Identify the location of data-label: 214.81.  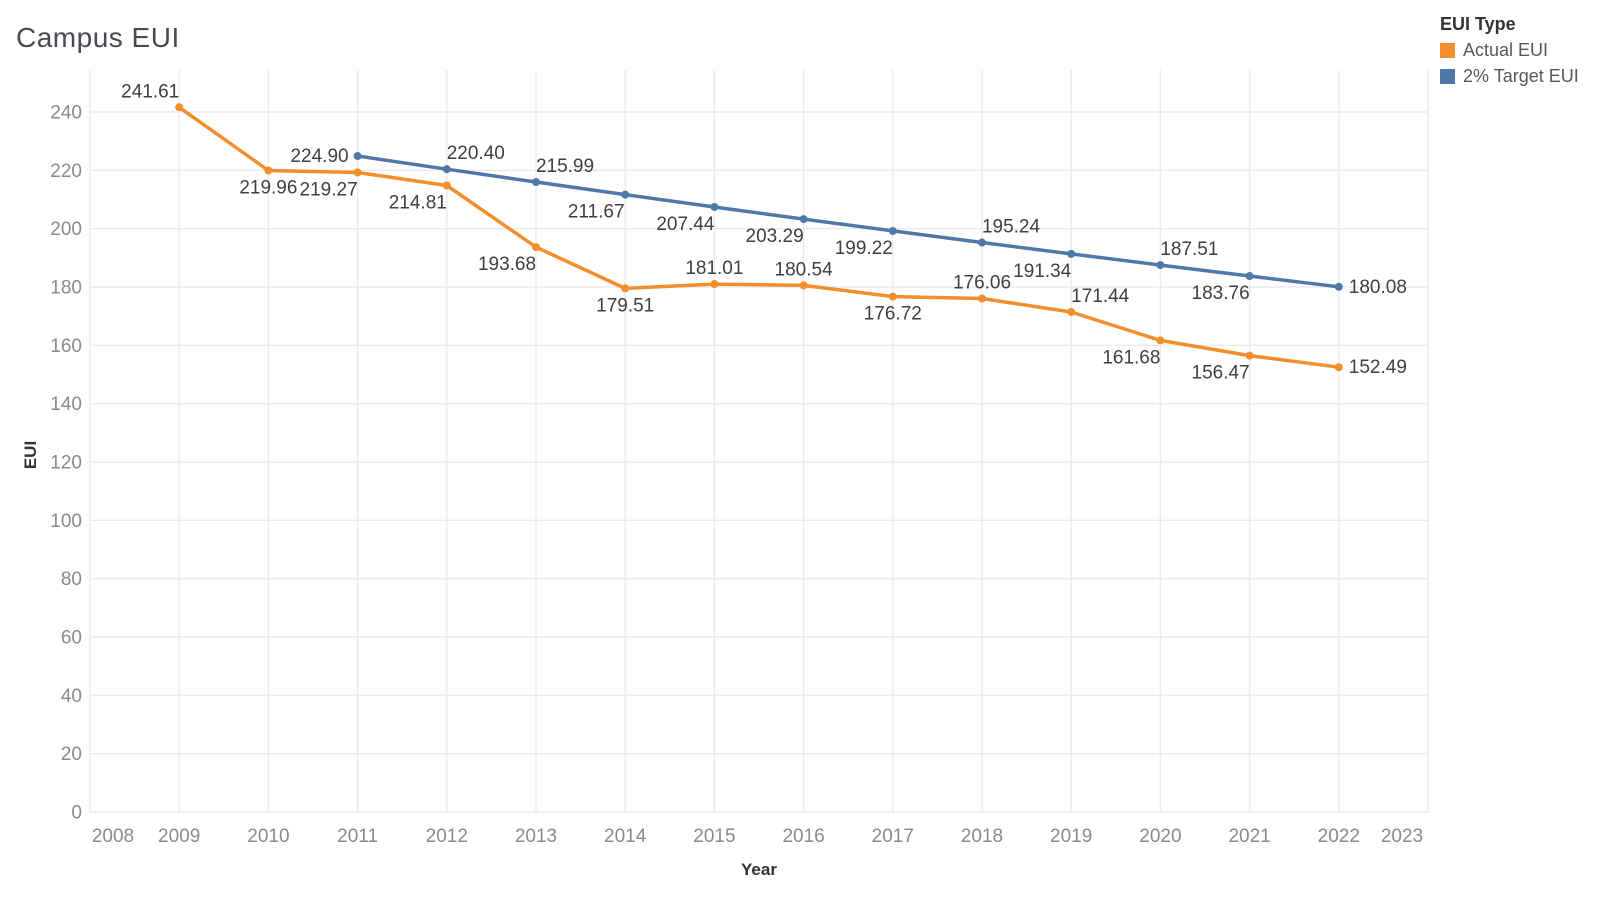
(418, 202).